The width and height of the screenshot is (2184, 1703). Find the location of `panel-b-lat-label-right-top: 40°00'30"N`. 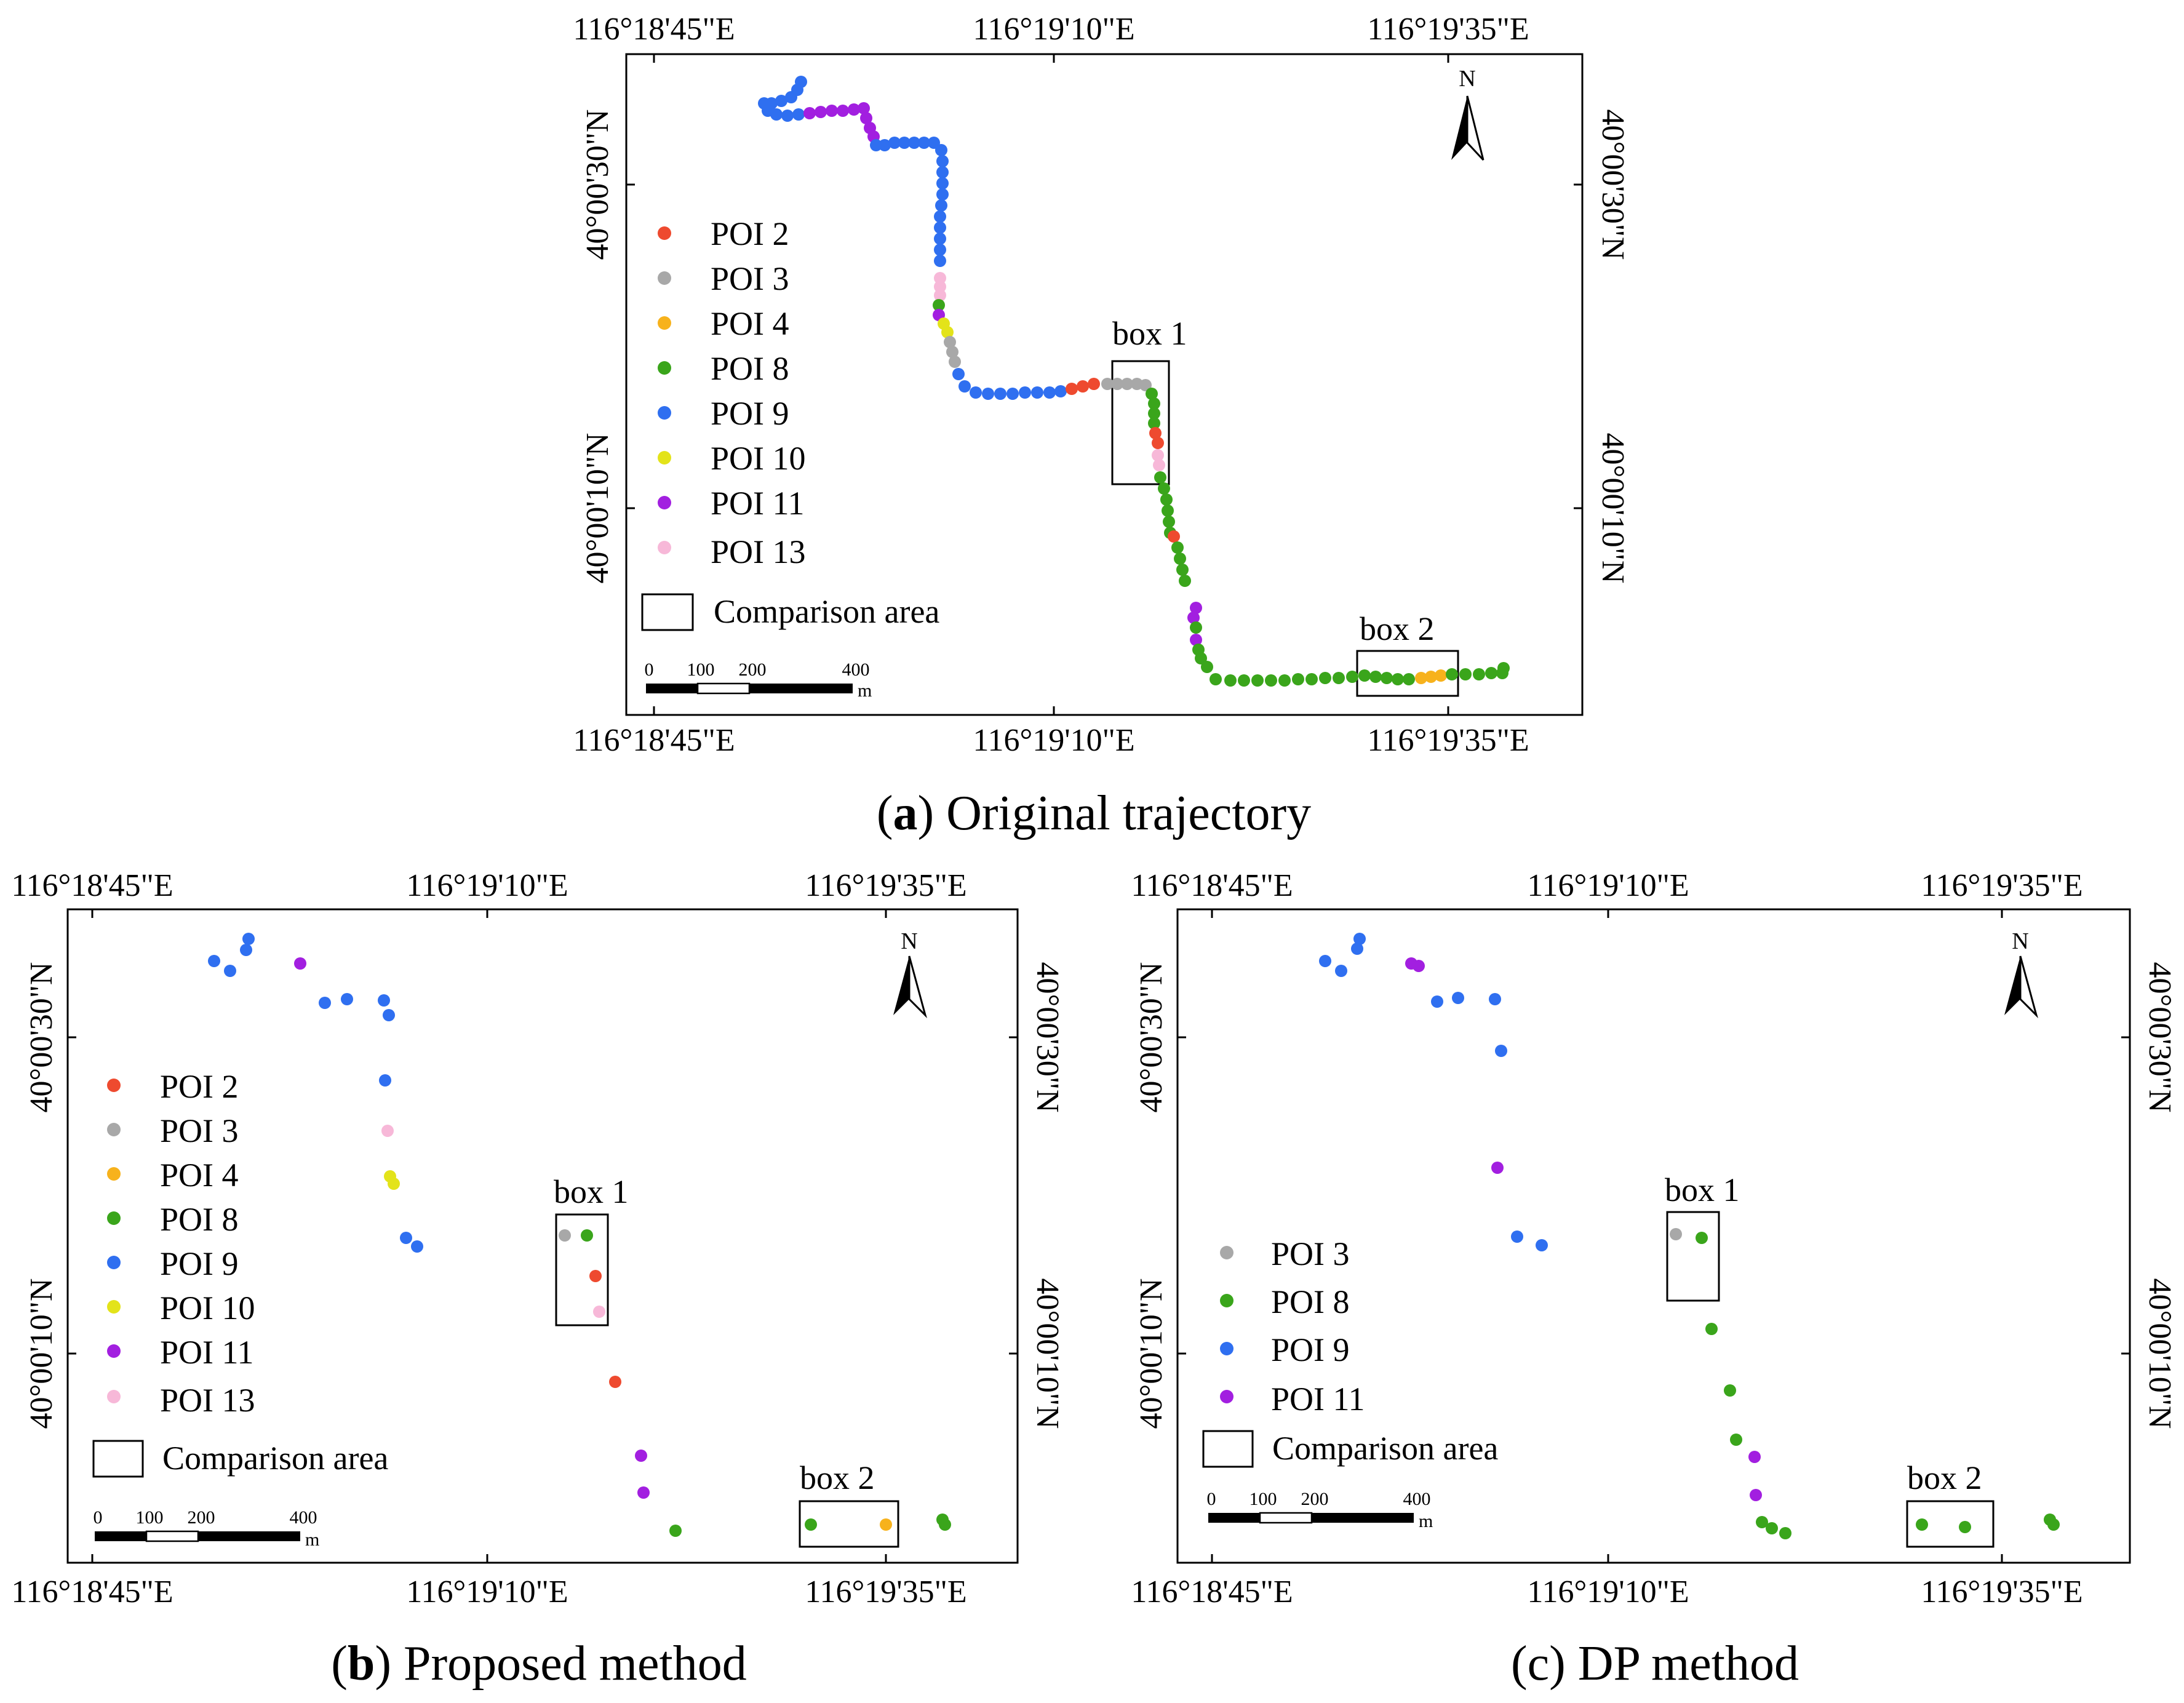

panel-b-lat-label-right-top: 40°00'30"N is located at coordinates (1047, 1037).